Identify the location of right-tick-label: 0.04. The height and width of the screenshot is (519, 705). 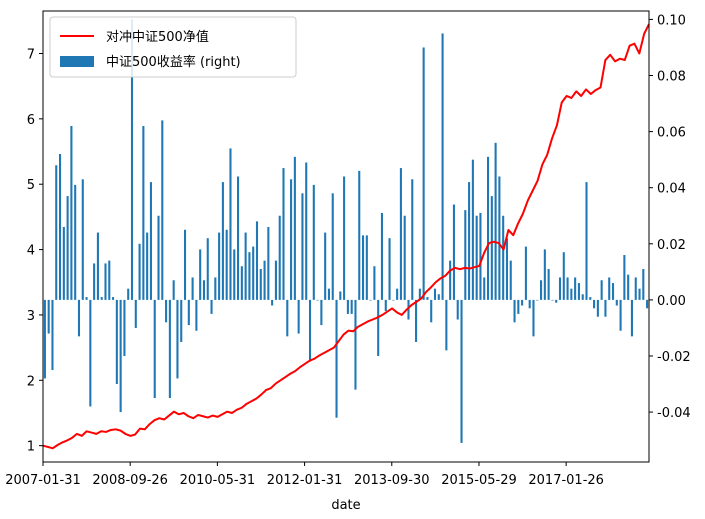
(671, 189).